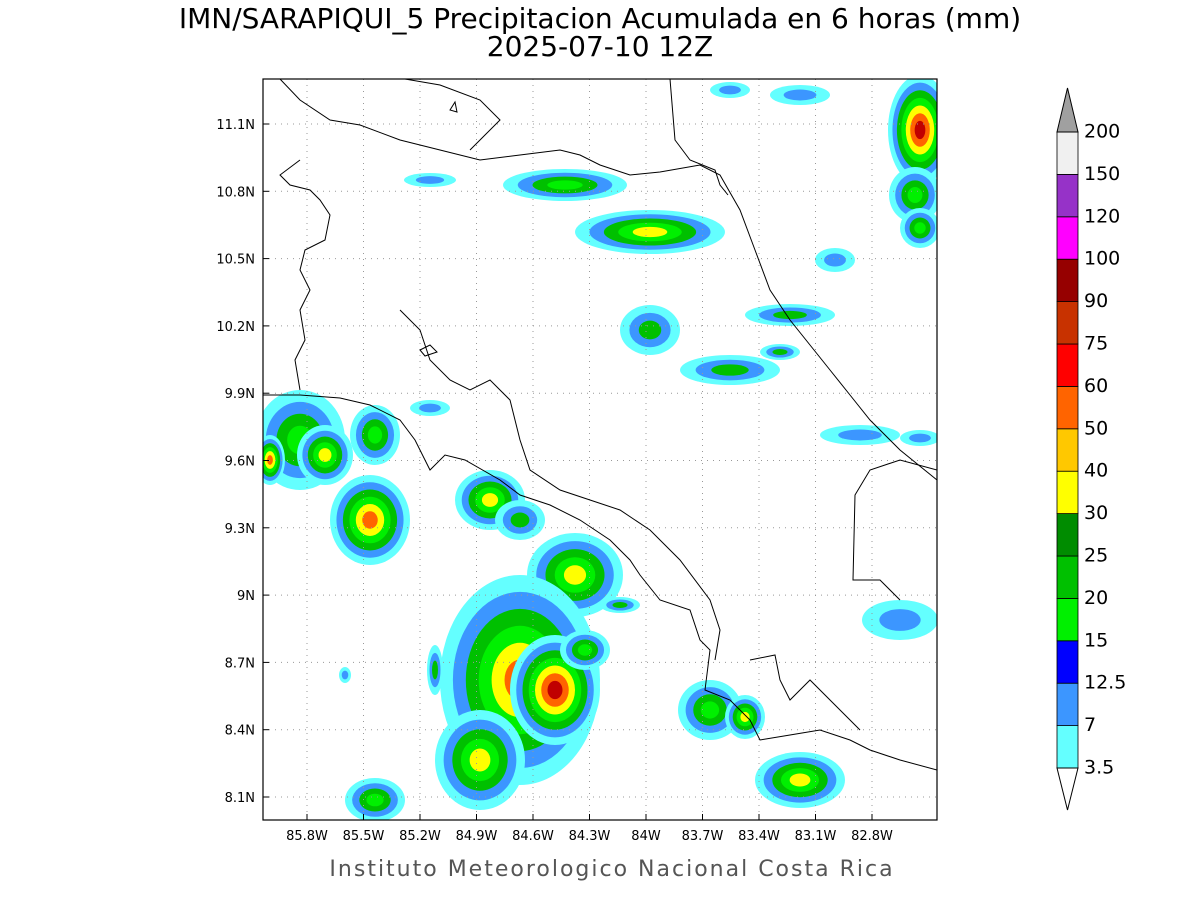 The height and width of the screenshot is (900, 1200). Describe the element at coordinates (1102, 216) in the screenshot. I see `colorbar-label: 120` at that location.